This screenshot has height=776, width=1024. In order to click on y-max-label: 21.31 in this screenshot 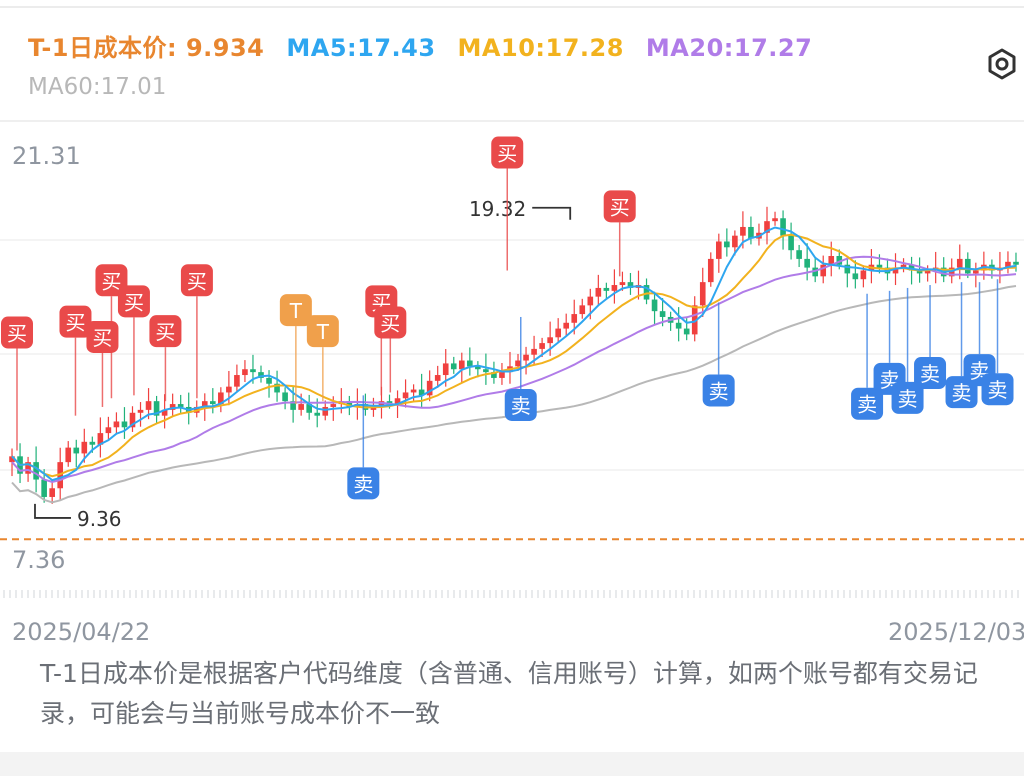, I will do `click(46, 156)`.